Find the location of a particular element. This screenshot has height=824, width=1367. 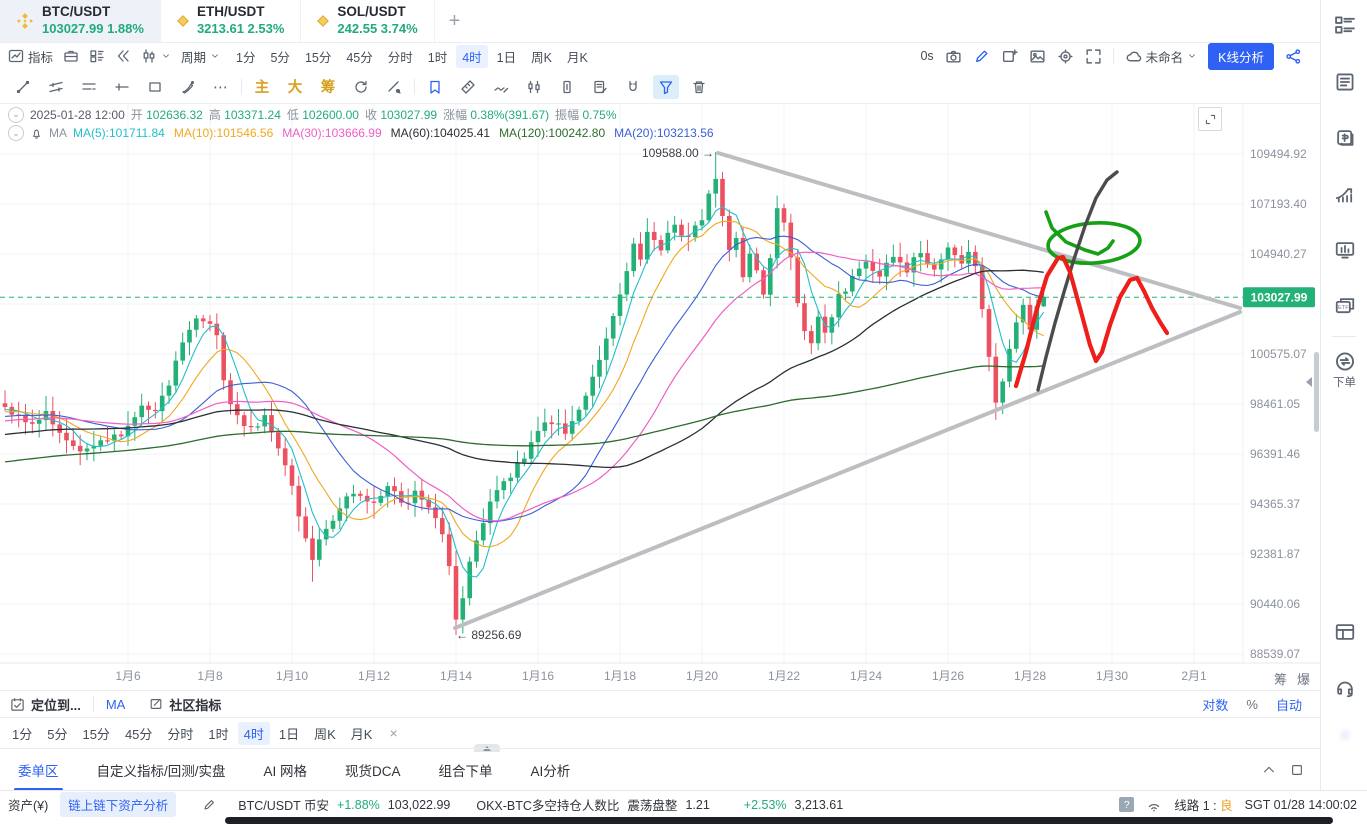

time-axis-label: 1月16 is located at coordinates (538, 676).